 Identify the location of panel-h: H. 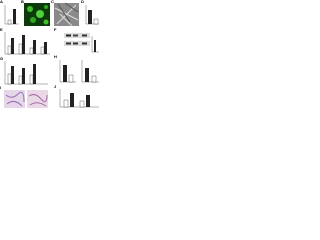
(76, 68).